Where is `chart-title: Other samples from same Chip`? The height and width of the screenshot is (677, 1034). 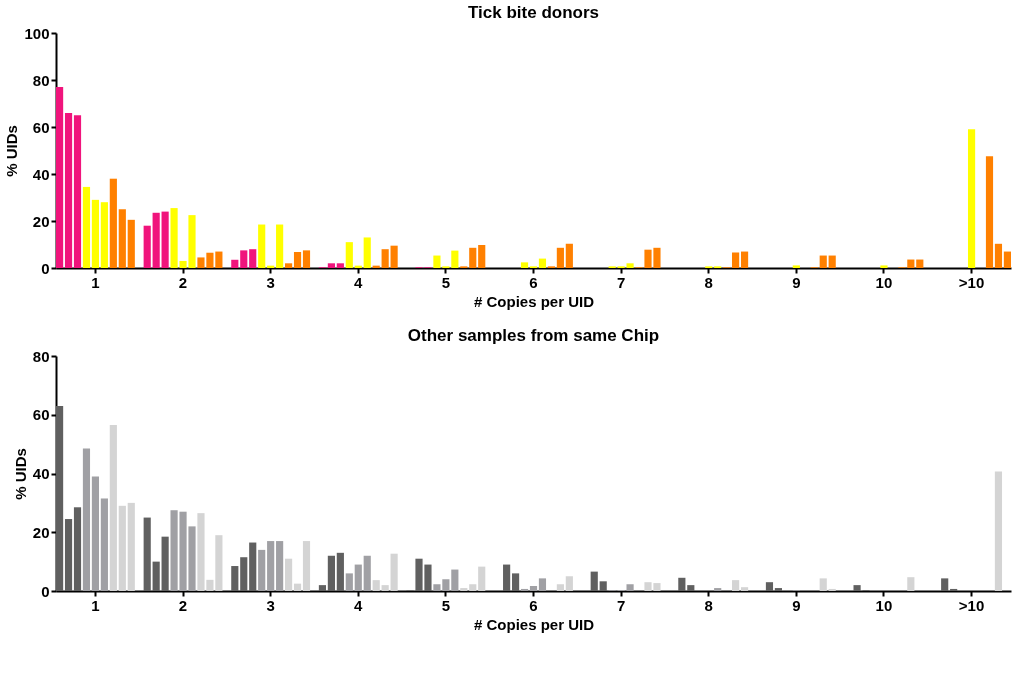
chart-title: Other samples from same Chip is located at coordinates (533, 335).